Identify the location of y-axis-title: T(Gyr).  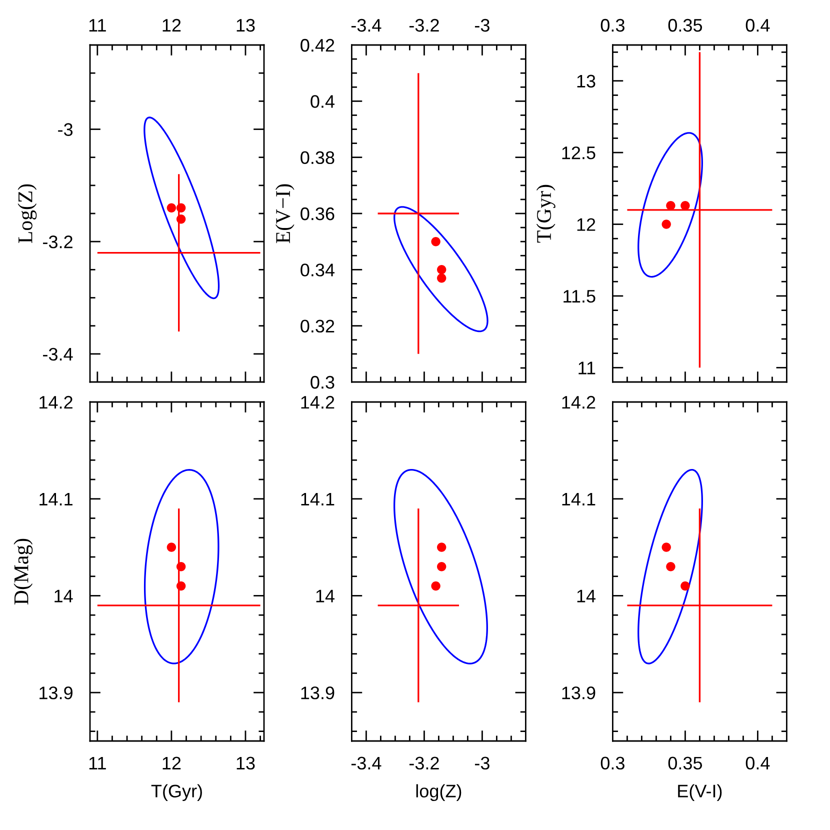
(546, 213).